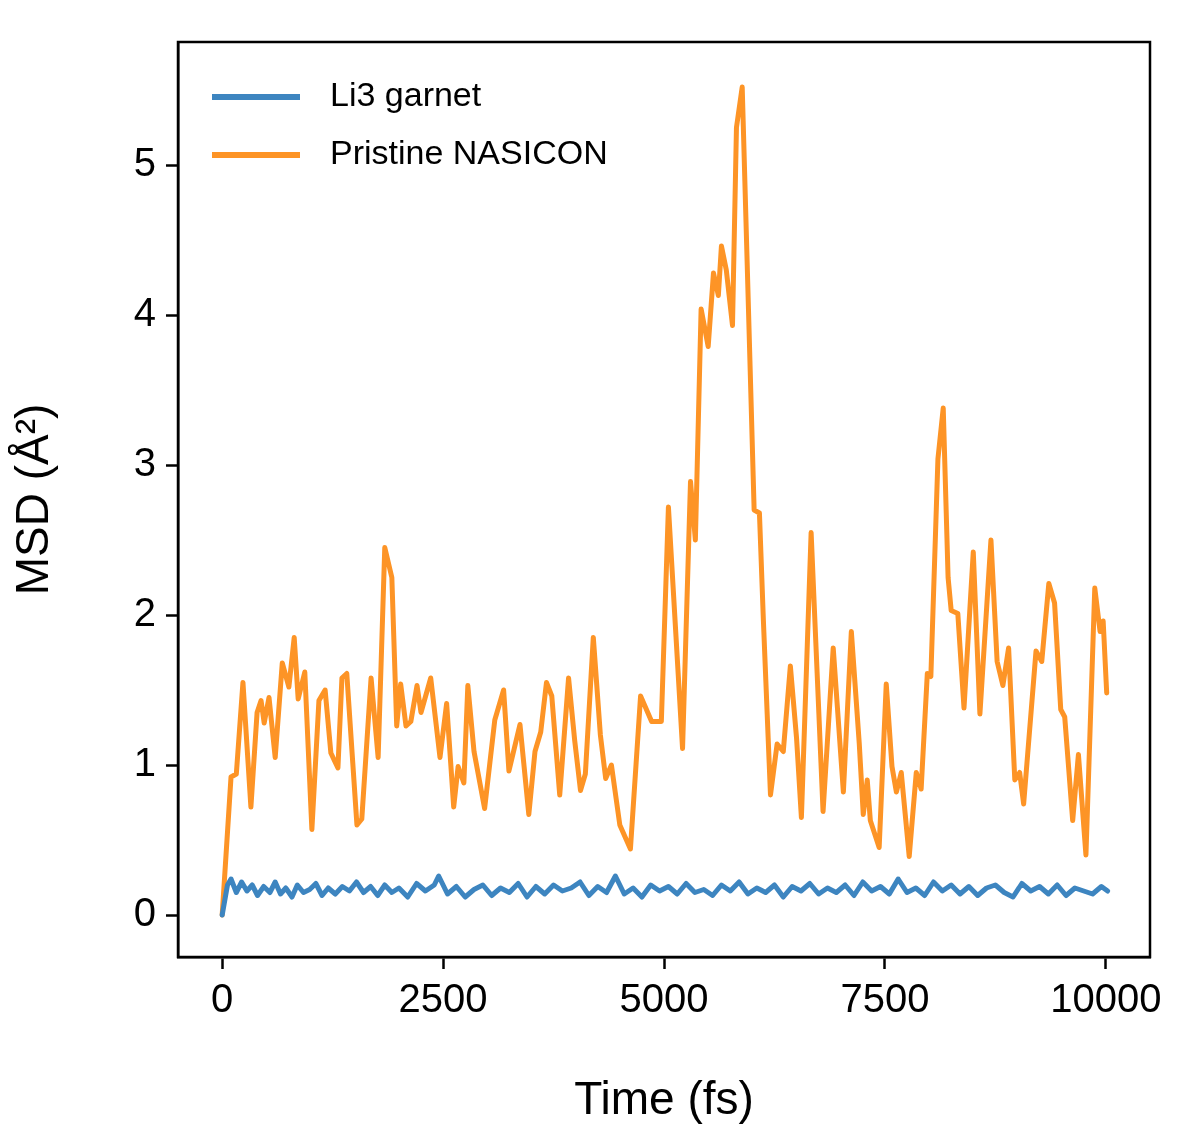 This screenshot has height=1137, width=1190. I want to click on x-tick-label: 10000, so click(1106, 998).